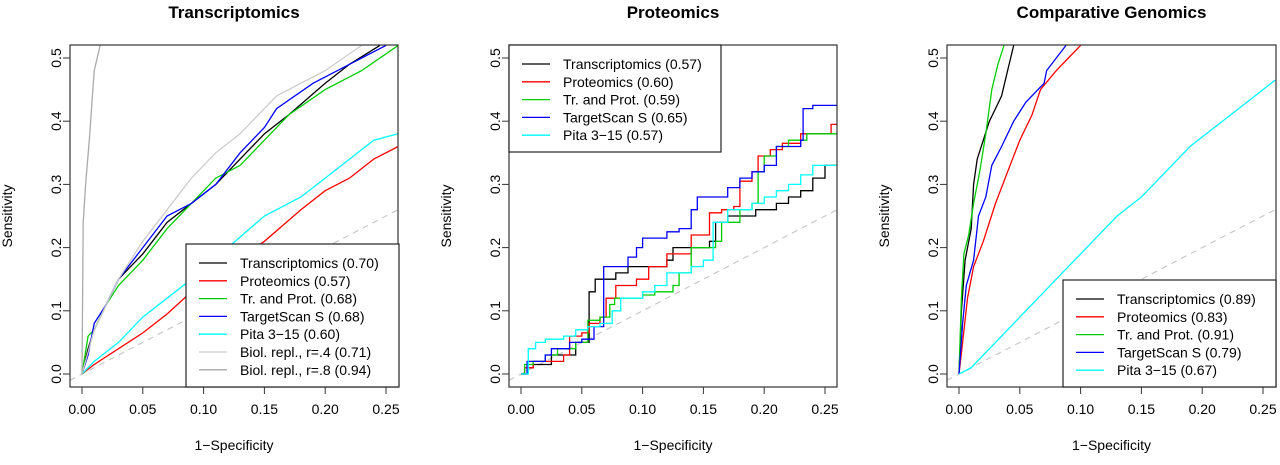 The width and height of the screenshot is (1280, 465). What do you see at coordinates (302, 316) in the screenshot?
I see `legend-label: TargetScan S (0.68)` at bounding box center [302, 316].